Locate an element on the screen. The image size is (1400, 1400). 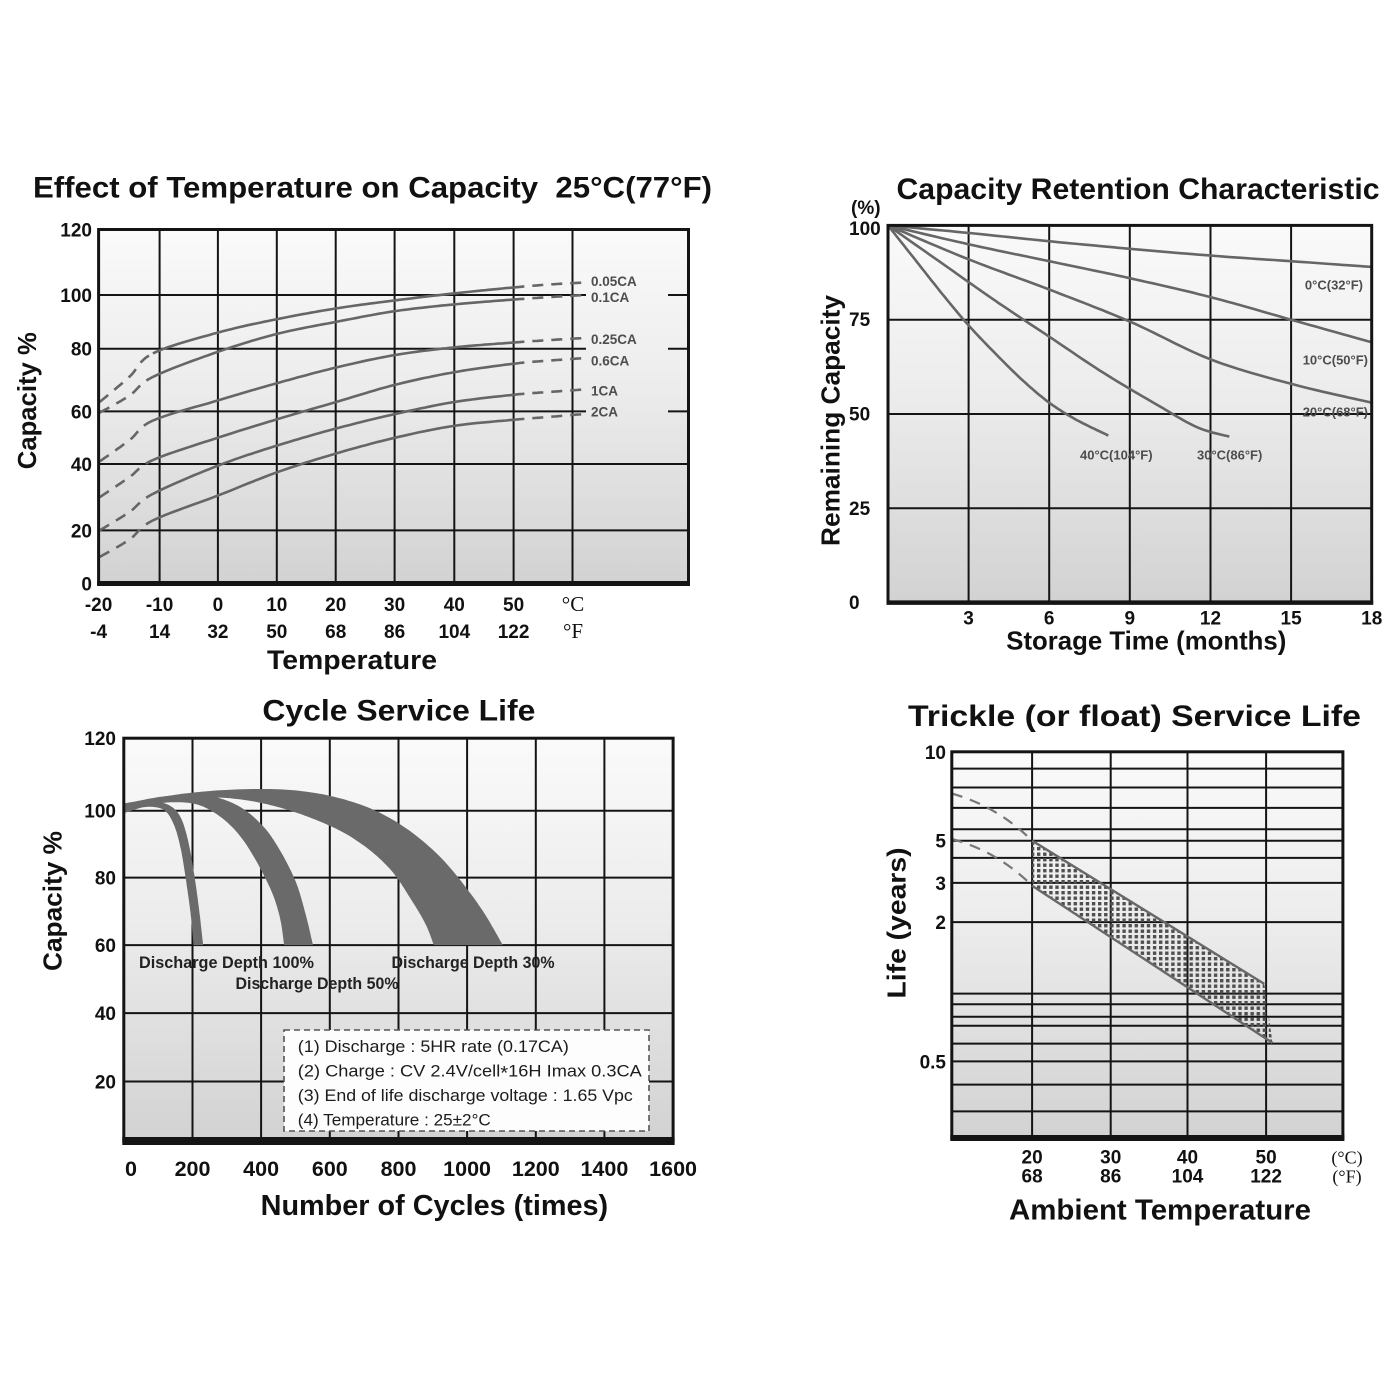
svg-text: 15 is located at coordinates (1292, 619).